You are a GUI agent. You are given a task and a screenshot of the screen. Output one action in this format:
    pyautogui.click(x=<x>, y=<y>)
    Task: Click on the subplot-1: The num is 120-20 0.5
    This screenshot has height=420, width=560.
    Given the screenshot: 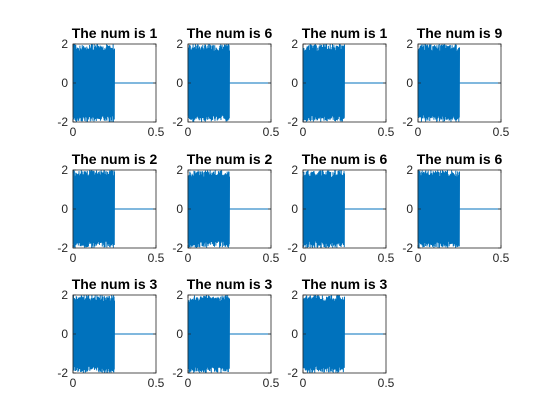 What is the action you would take?
    pyautogui.click(x=110, y=82)
    